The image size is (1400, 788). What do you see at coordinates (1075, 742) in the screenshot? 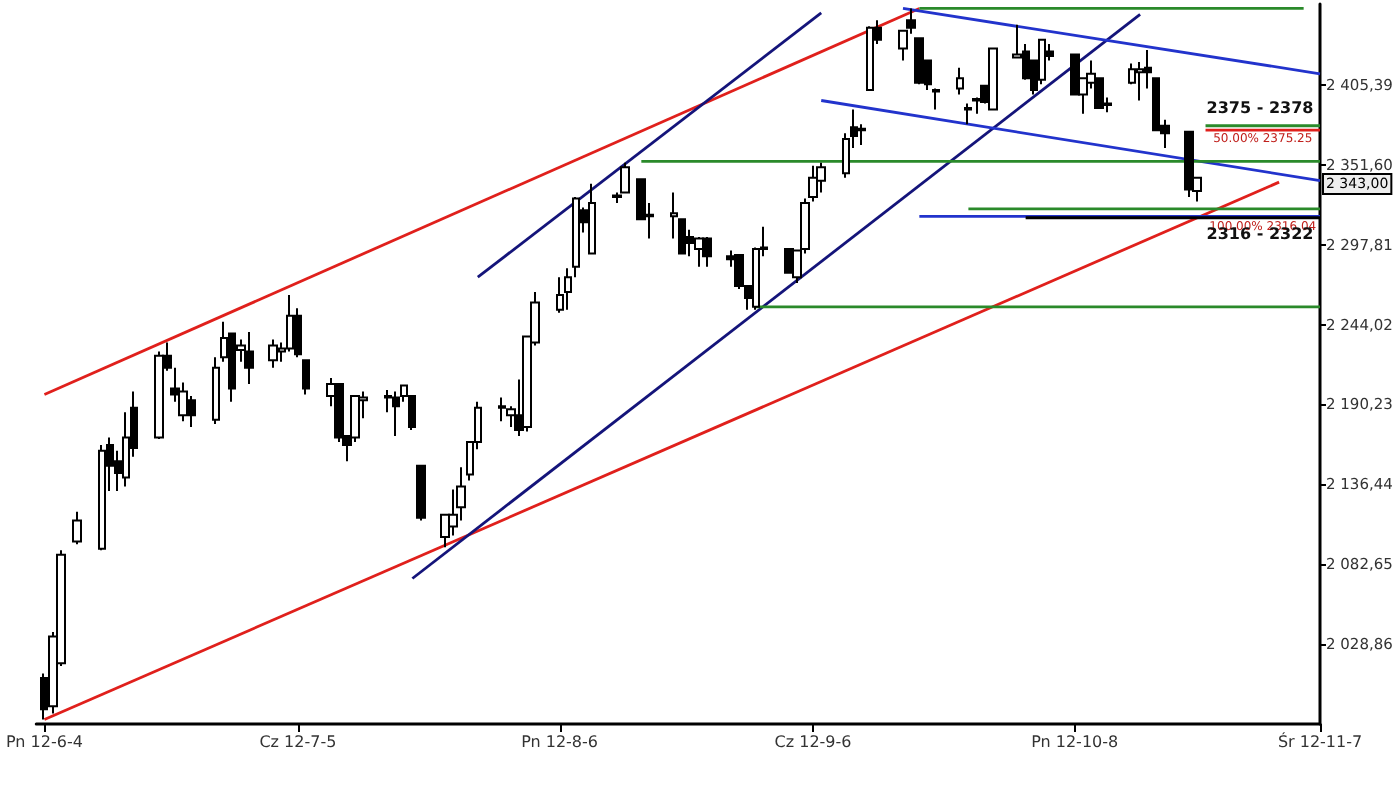
I see `x-tick-label: Pn 12-10-8` at bounding box center [1075, 742].